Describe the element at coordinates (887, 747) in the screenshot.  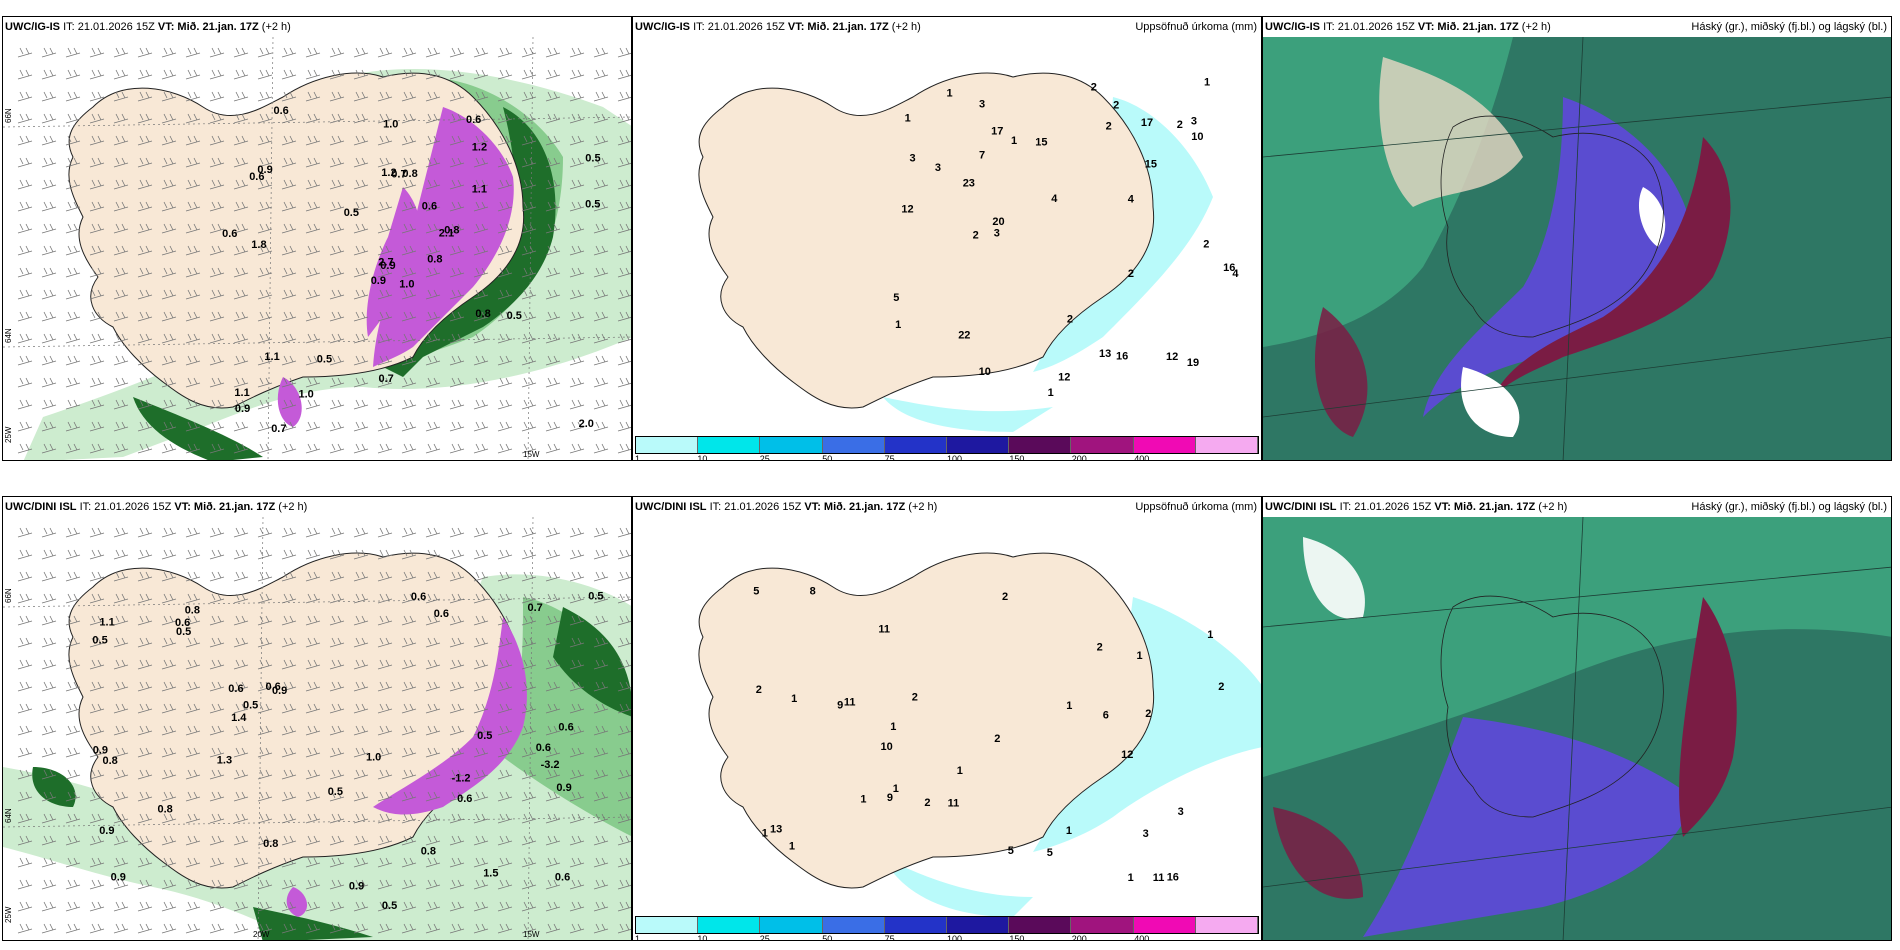
I see `value-label: 10` at that location.